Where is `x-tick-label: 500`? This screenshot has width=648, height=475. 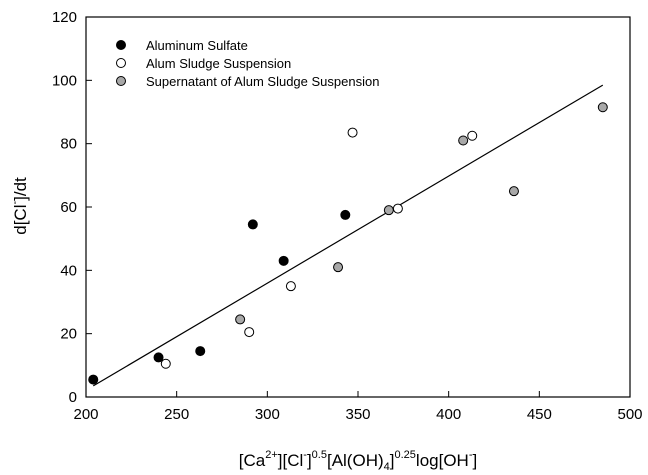
x-tick-label: 500 is located at coordinates (629, 414).